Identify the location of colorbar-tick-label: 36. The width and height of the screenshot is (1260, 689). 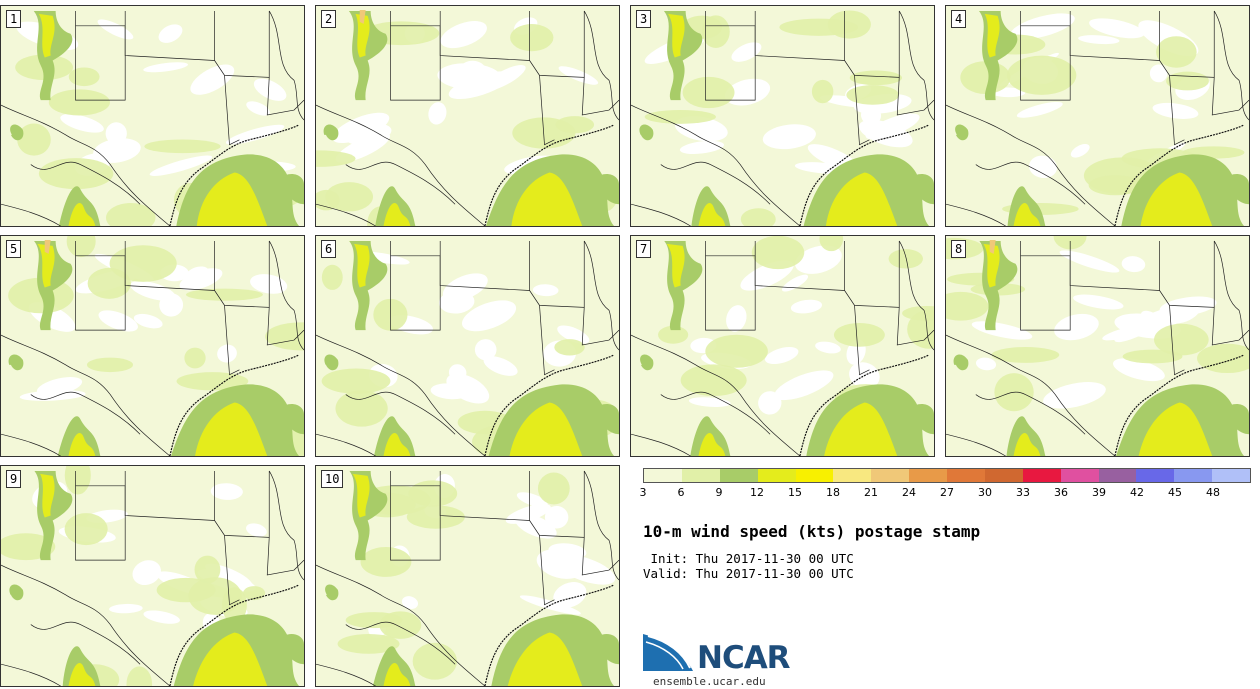
(1061, 492).